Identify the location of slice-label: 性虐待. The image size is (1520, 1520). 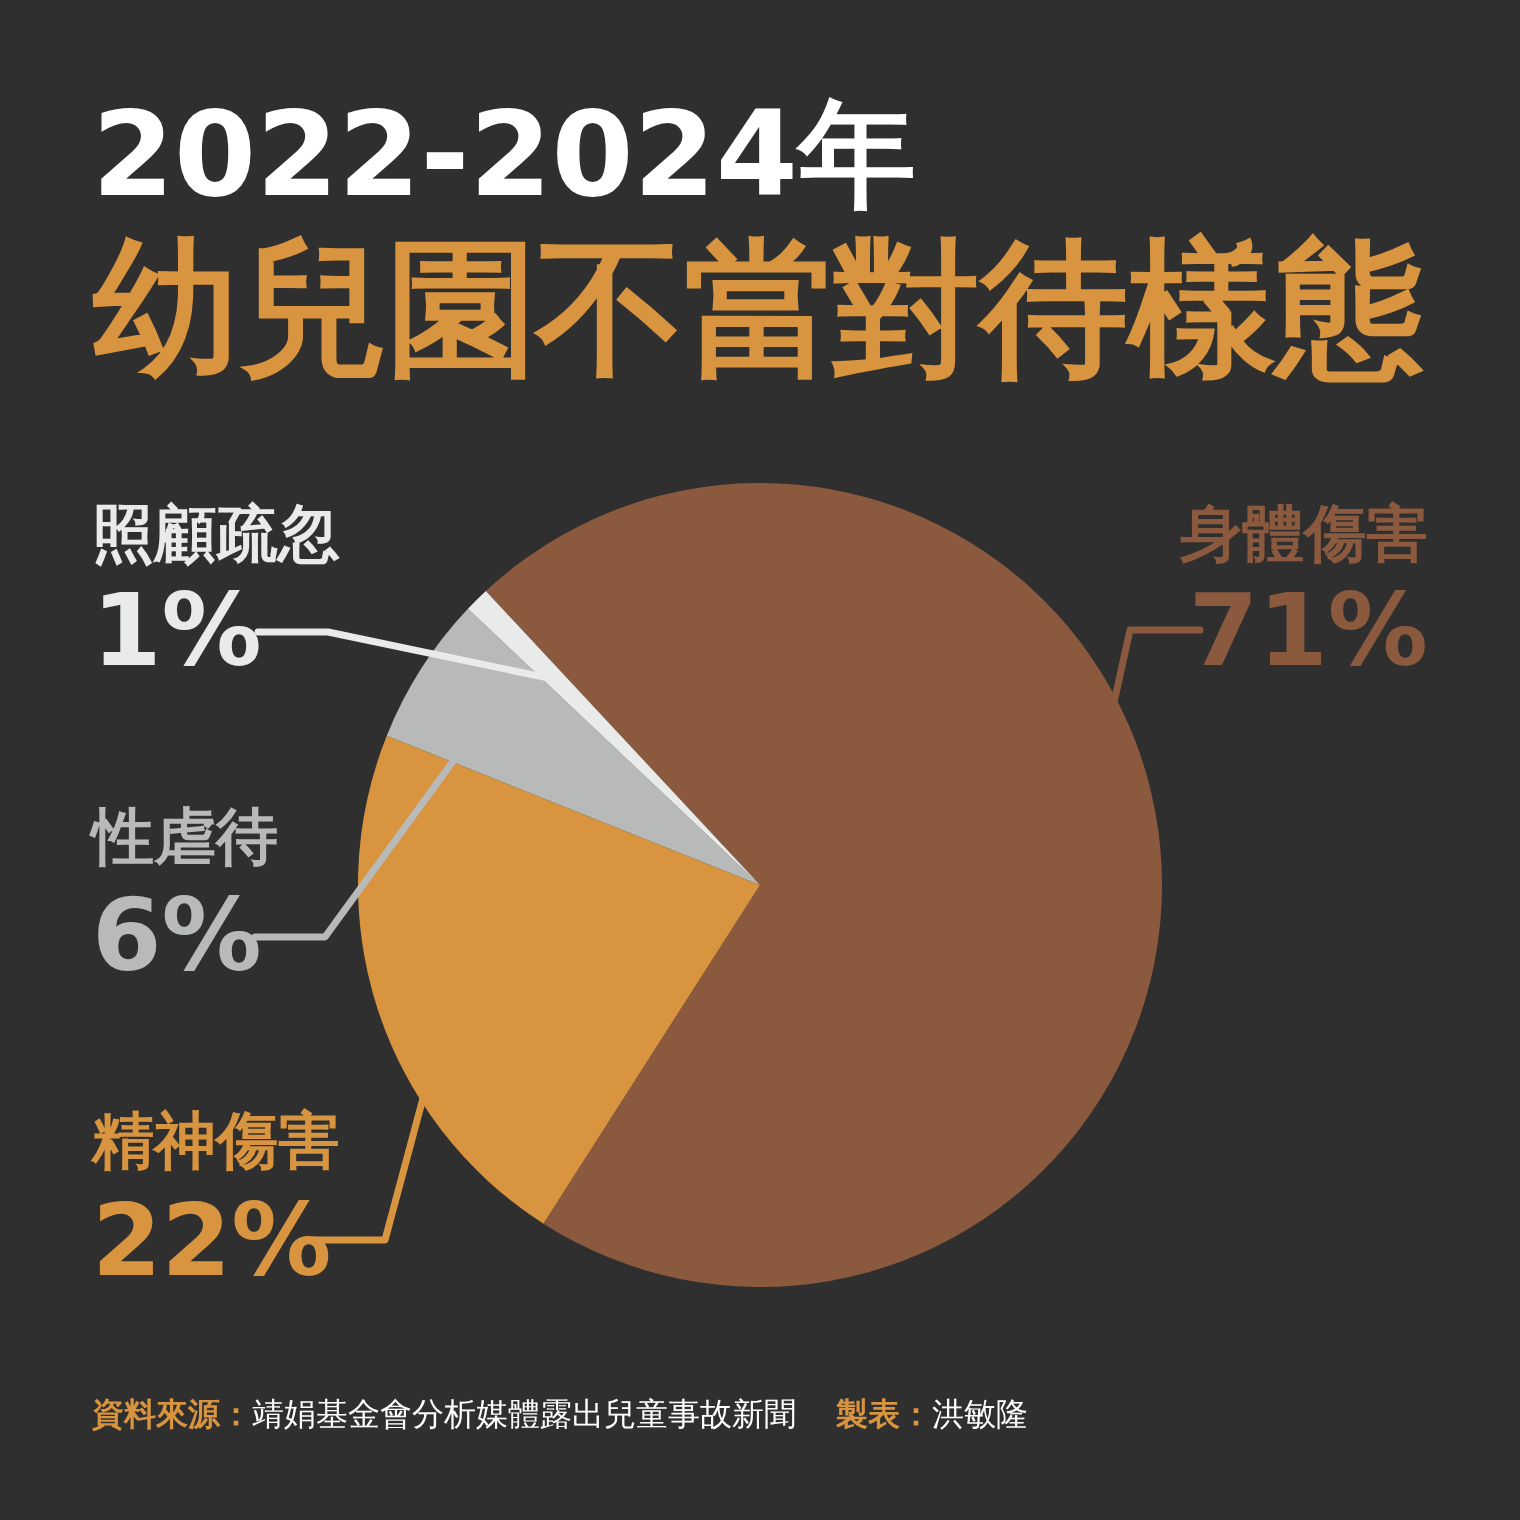
(183, 836).